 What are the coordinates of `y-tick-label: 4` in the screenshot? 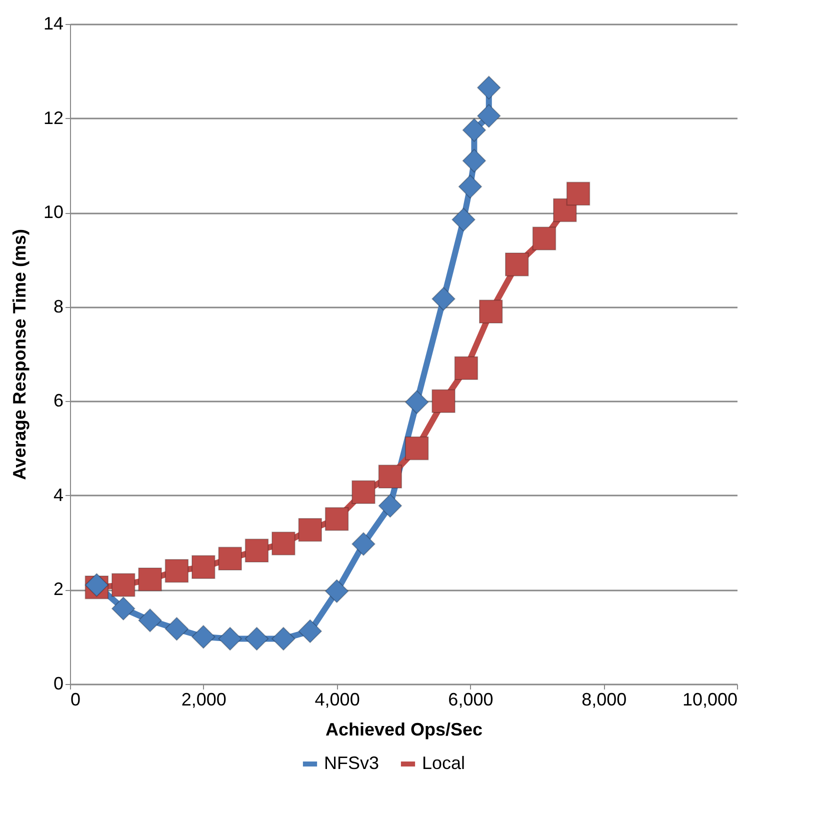 It's located at (58, 494).